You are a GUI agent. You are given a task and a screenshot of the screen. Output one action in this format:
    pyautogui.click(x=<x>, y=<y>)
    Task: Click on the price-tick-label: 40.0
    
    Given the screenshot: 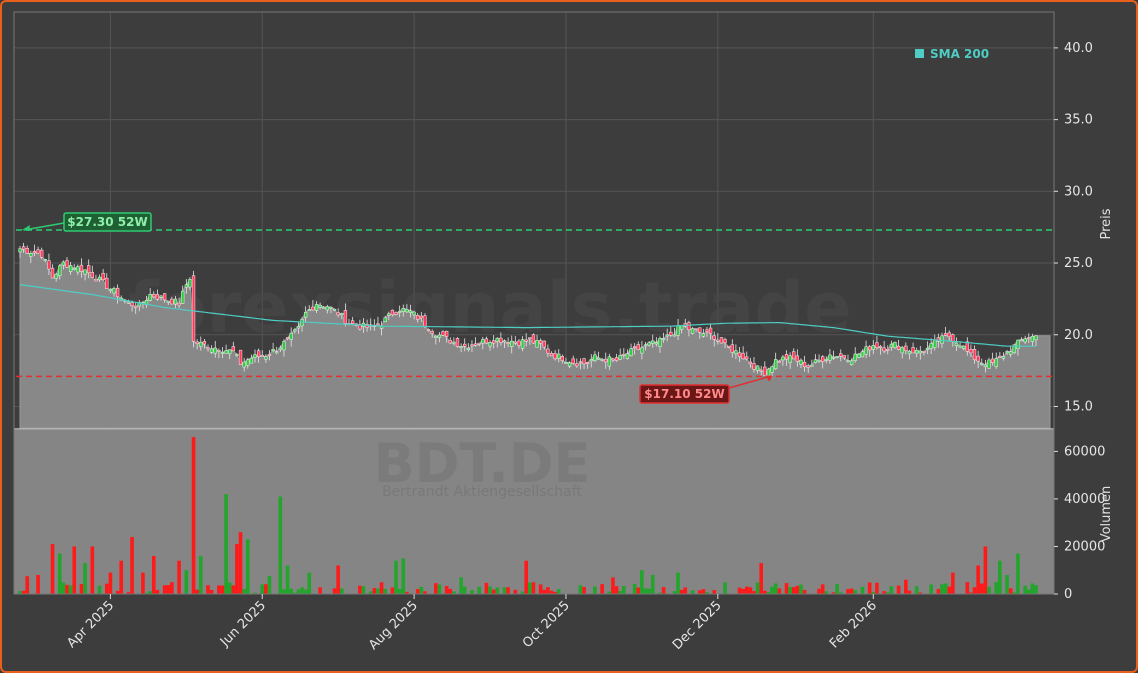 What is the action you would take?
    pyautogui.click(x=1078, y=48)
    